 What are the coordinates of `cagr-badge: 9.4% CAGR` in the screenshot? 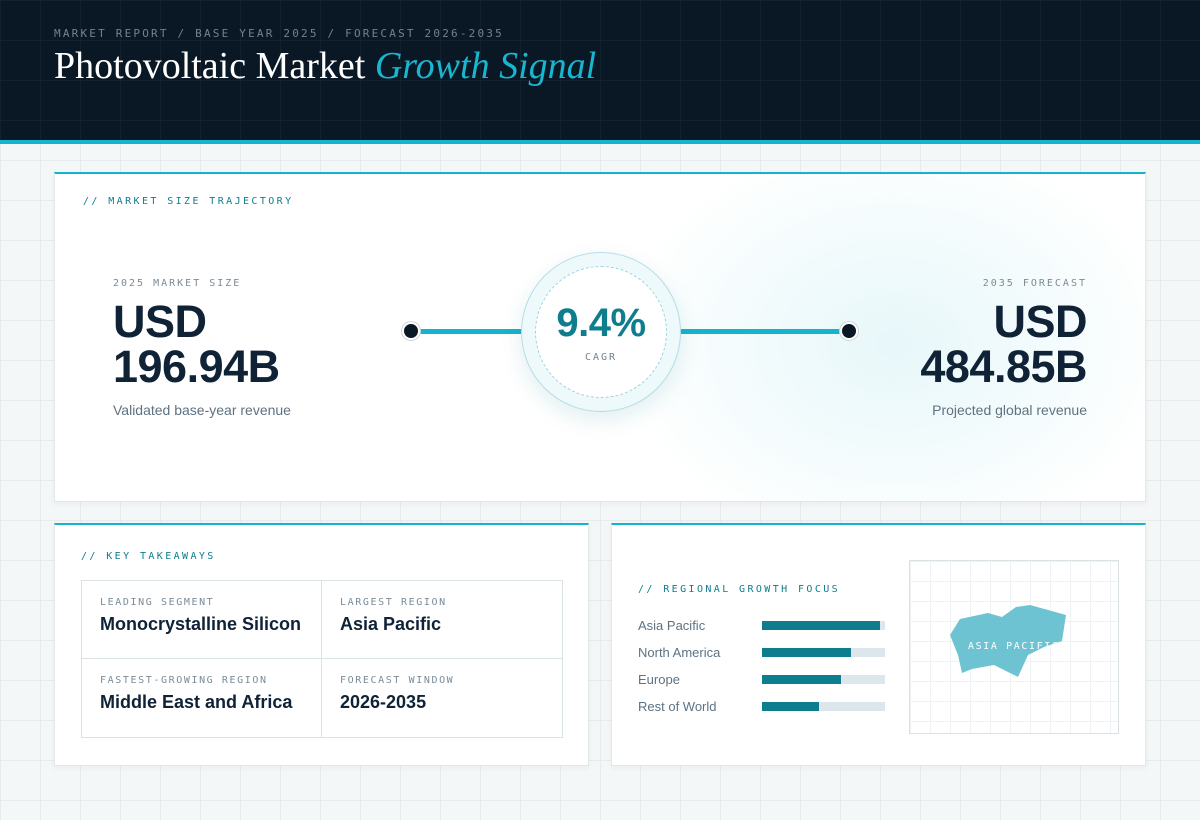 It's located at (601, 332).